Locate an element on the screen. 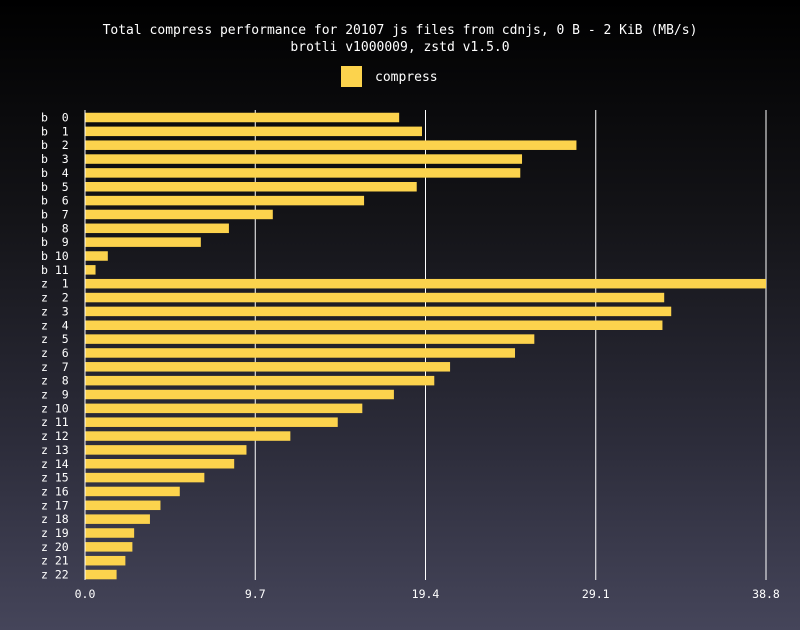 This screenshot has height=630, width=800. category-label: z 14 is located at coordinates (55, 464).